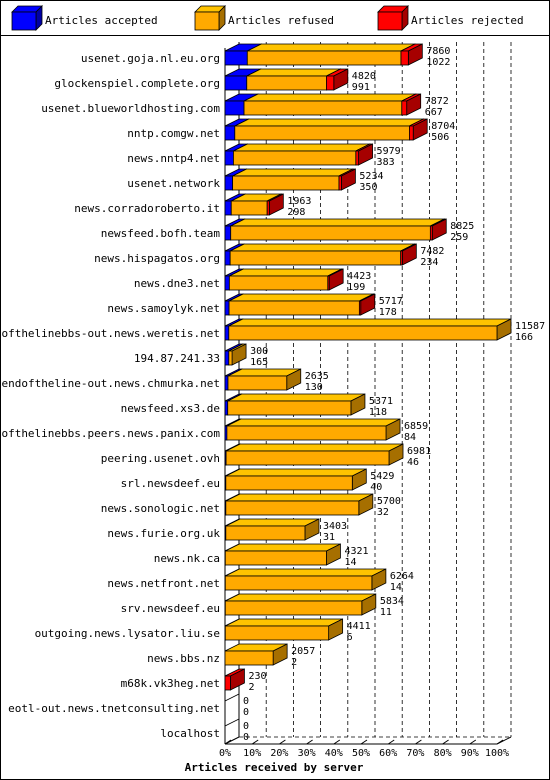  I want to click on row-label: outgoing.news.lysator.liu.se, so click(127, 633).